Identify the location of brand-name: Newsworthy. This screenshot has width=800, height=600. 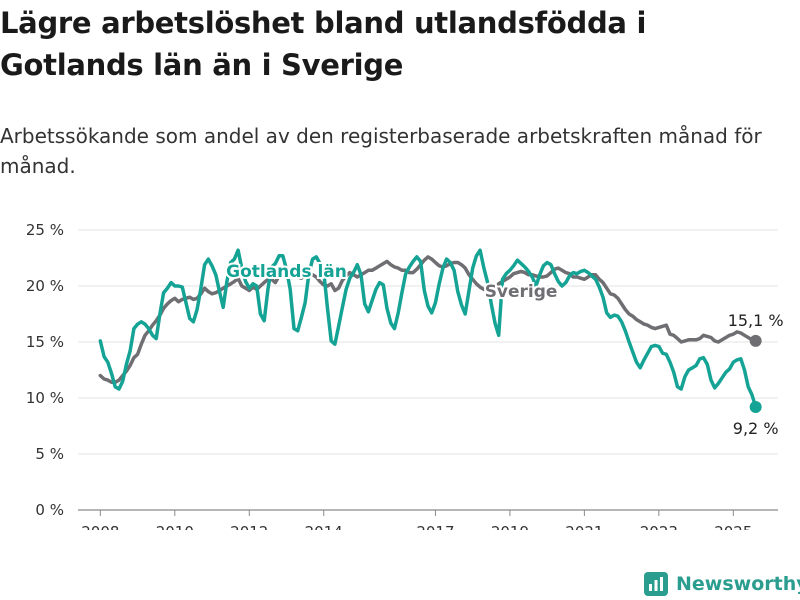
(738, 584).